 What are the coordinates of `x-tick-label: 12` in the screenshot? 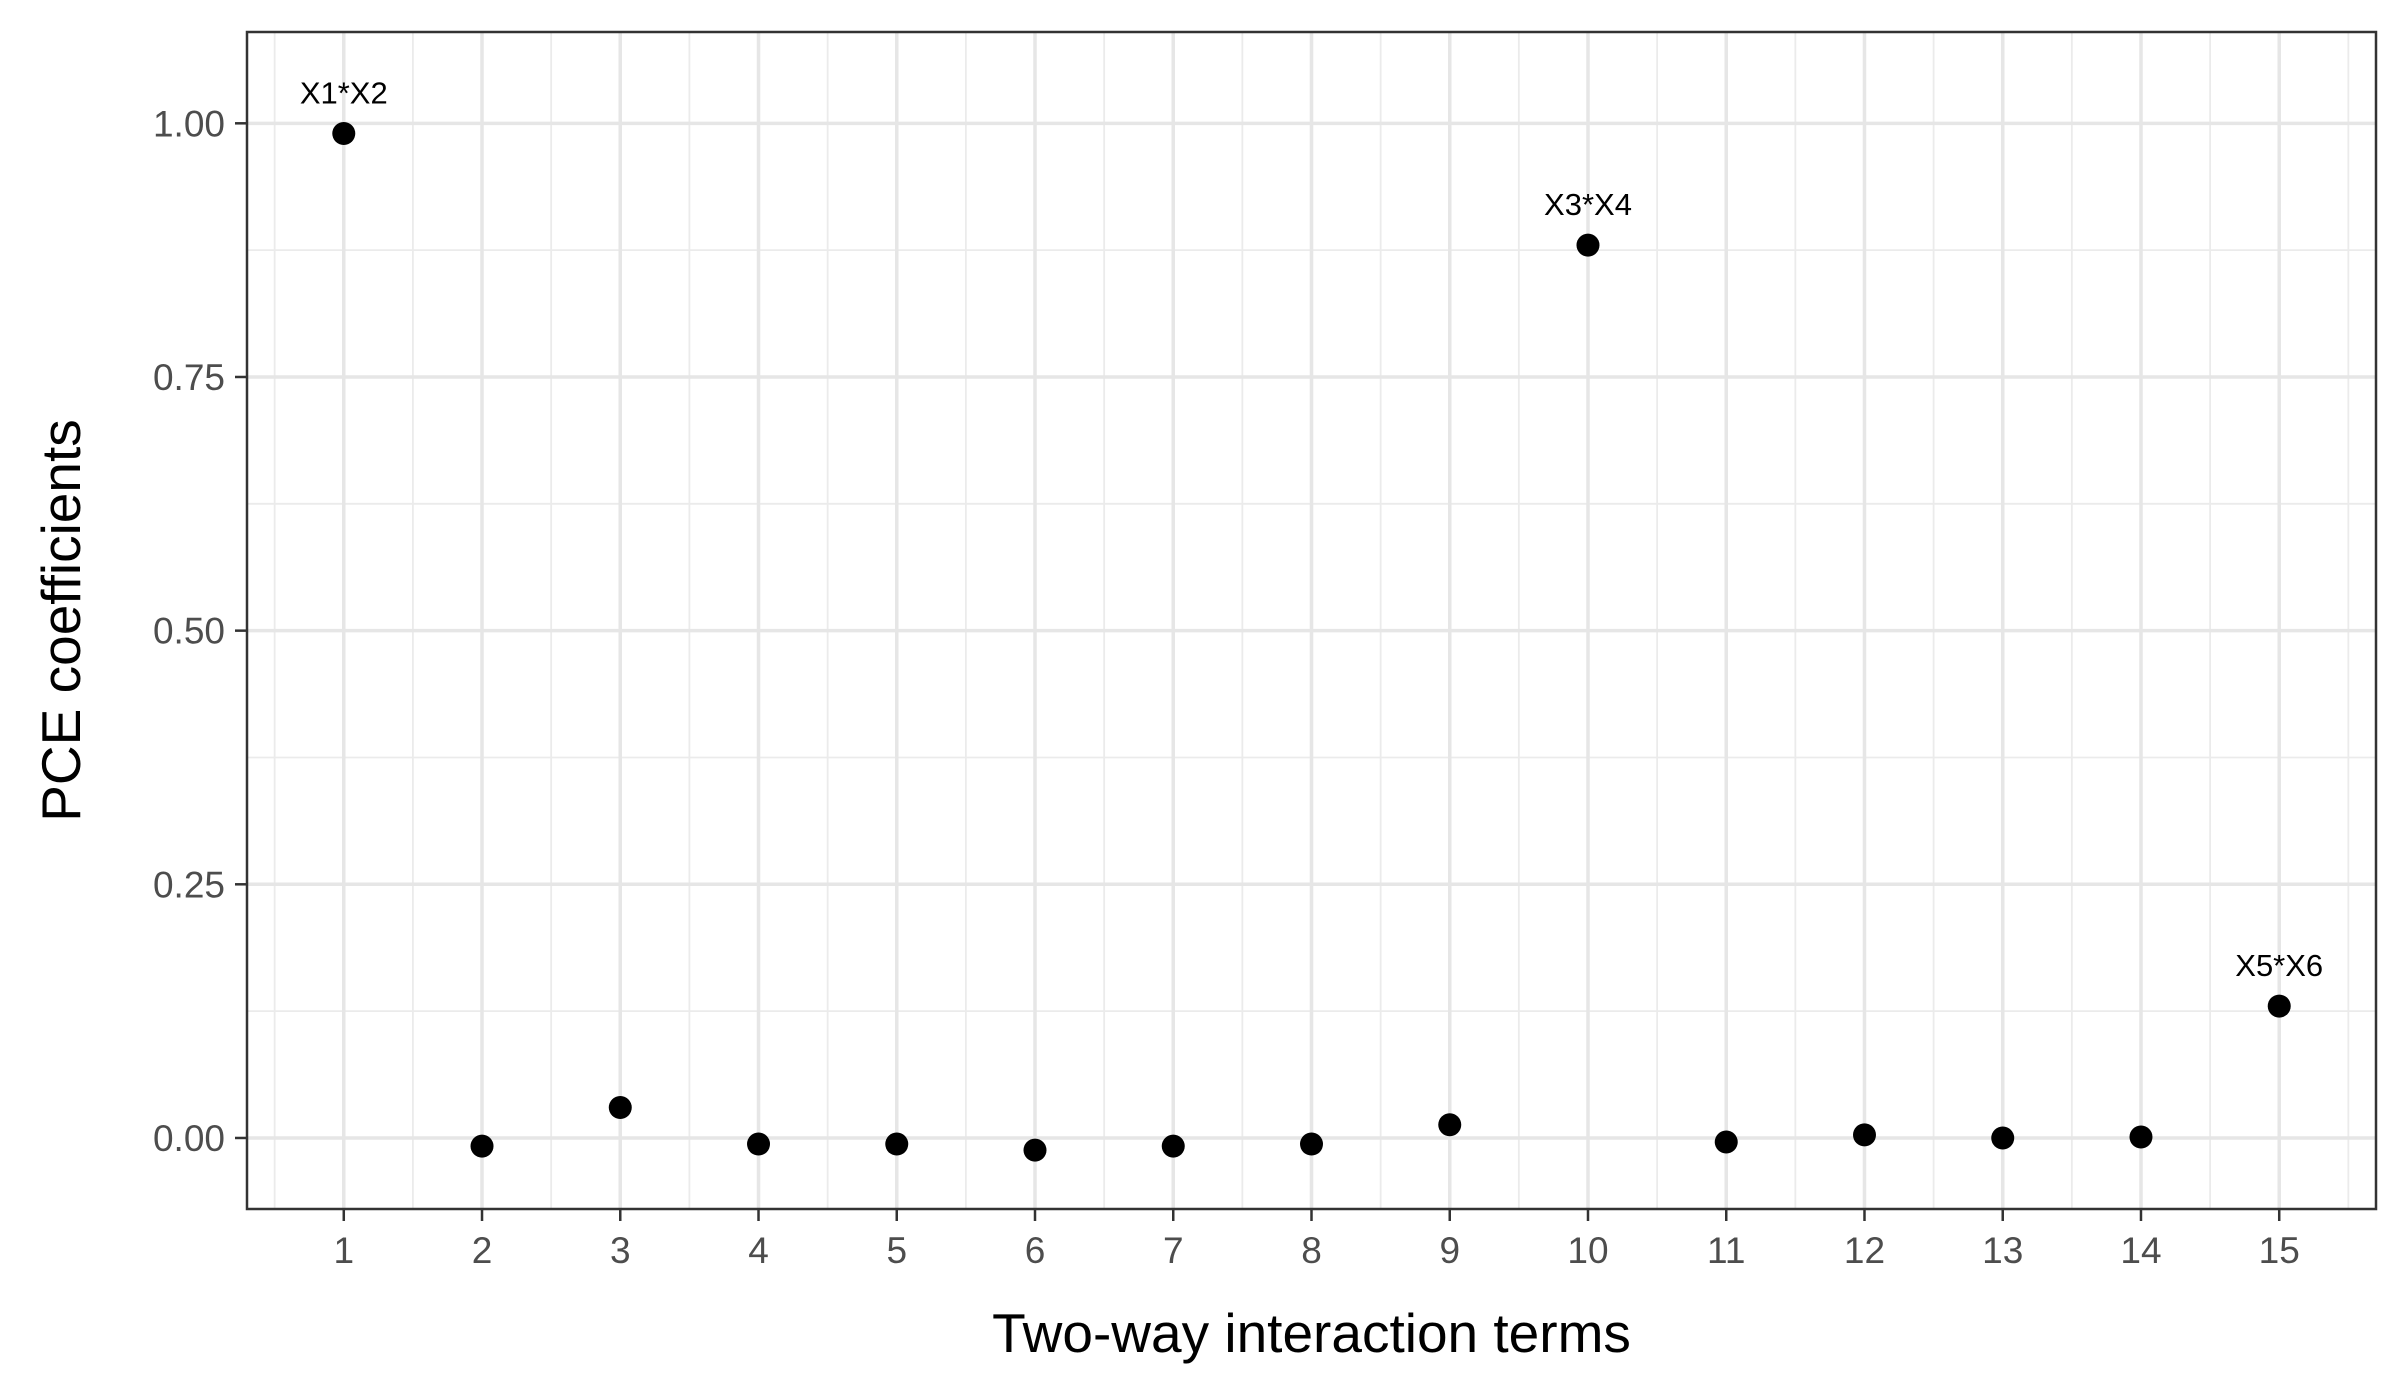 It's located at (1864, 1250).